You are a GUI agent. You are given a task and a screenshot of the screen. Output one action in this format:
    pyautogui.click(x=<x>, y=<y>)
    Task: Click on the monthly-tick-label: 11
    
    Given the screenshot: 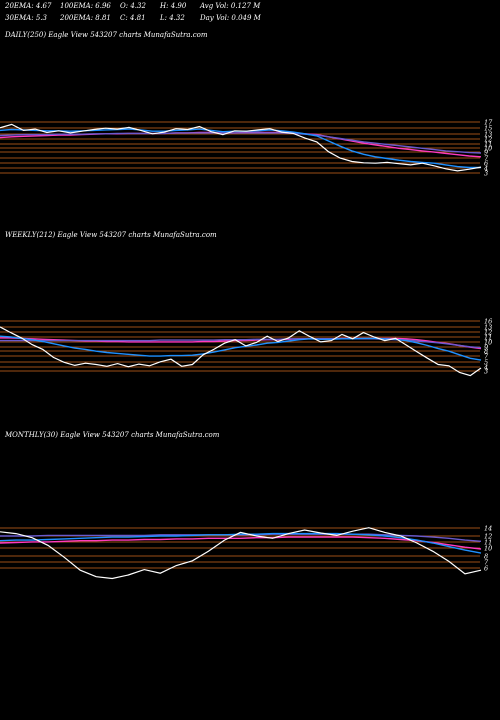 What is the action you would take?
    pyautogui.click(x=488, y=543)
    